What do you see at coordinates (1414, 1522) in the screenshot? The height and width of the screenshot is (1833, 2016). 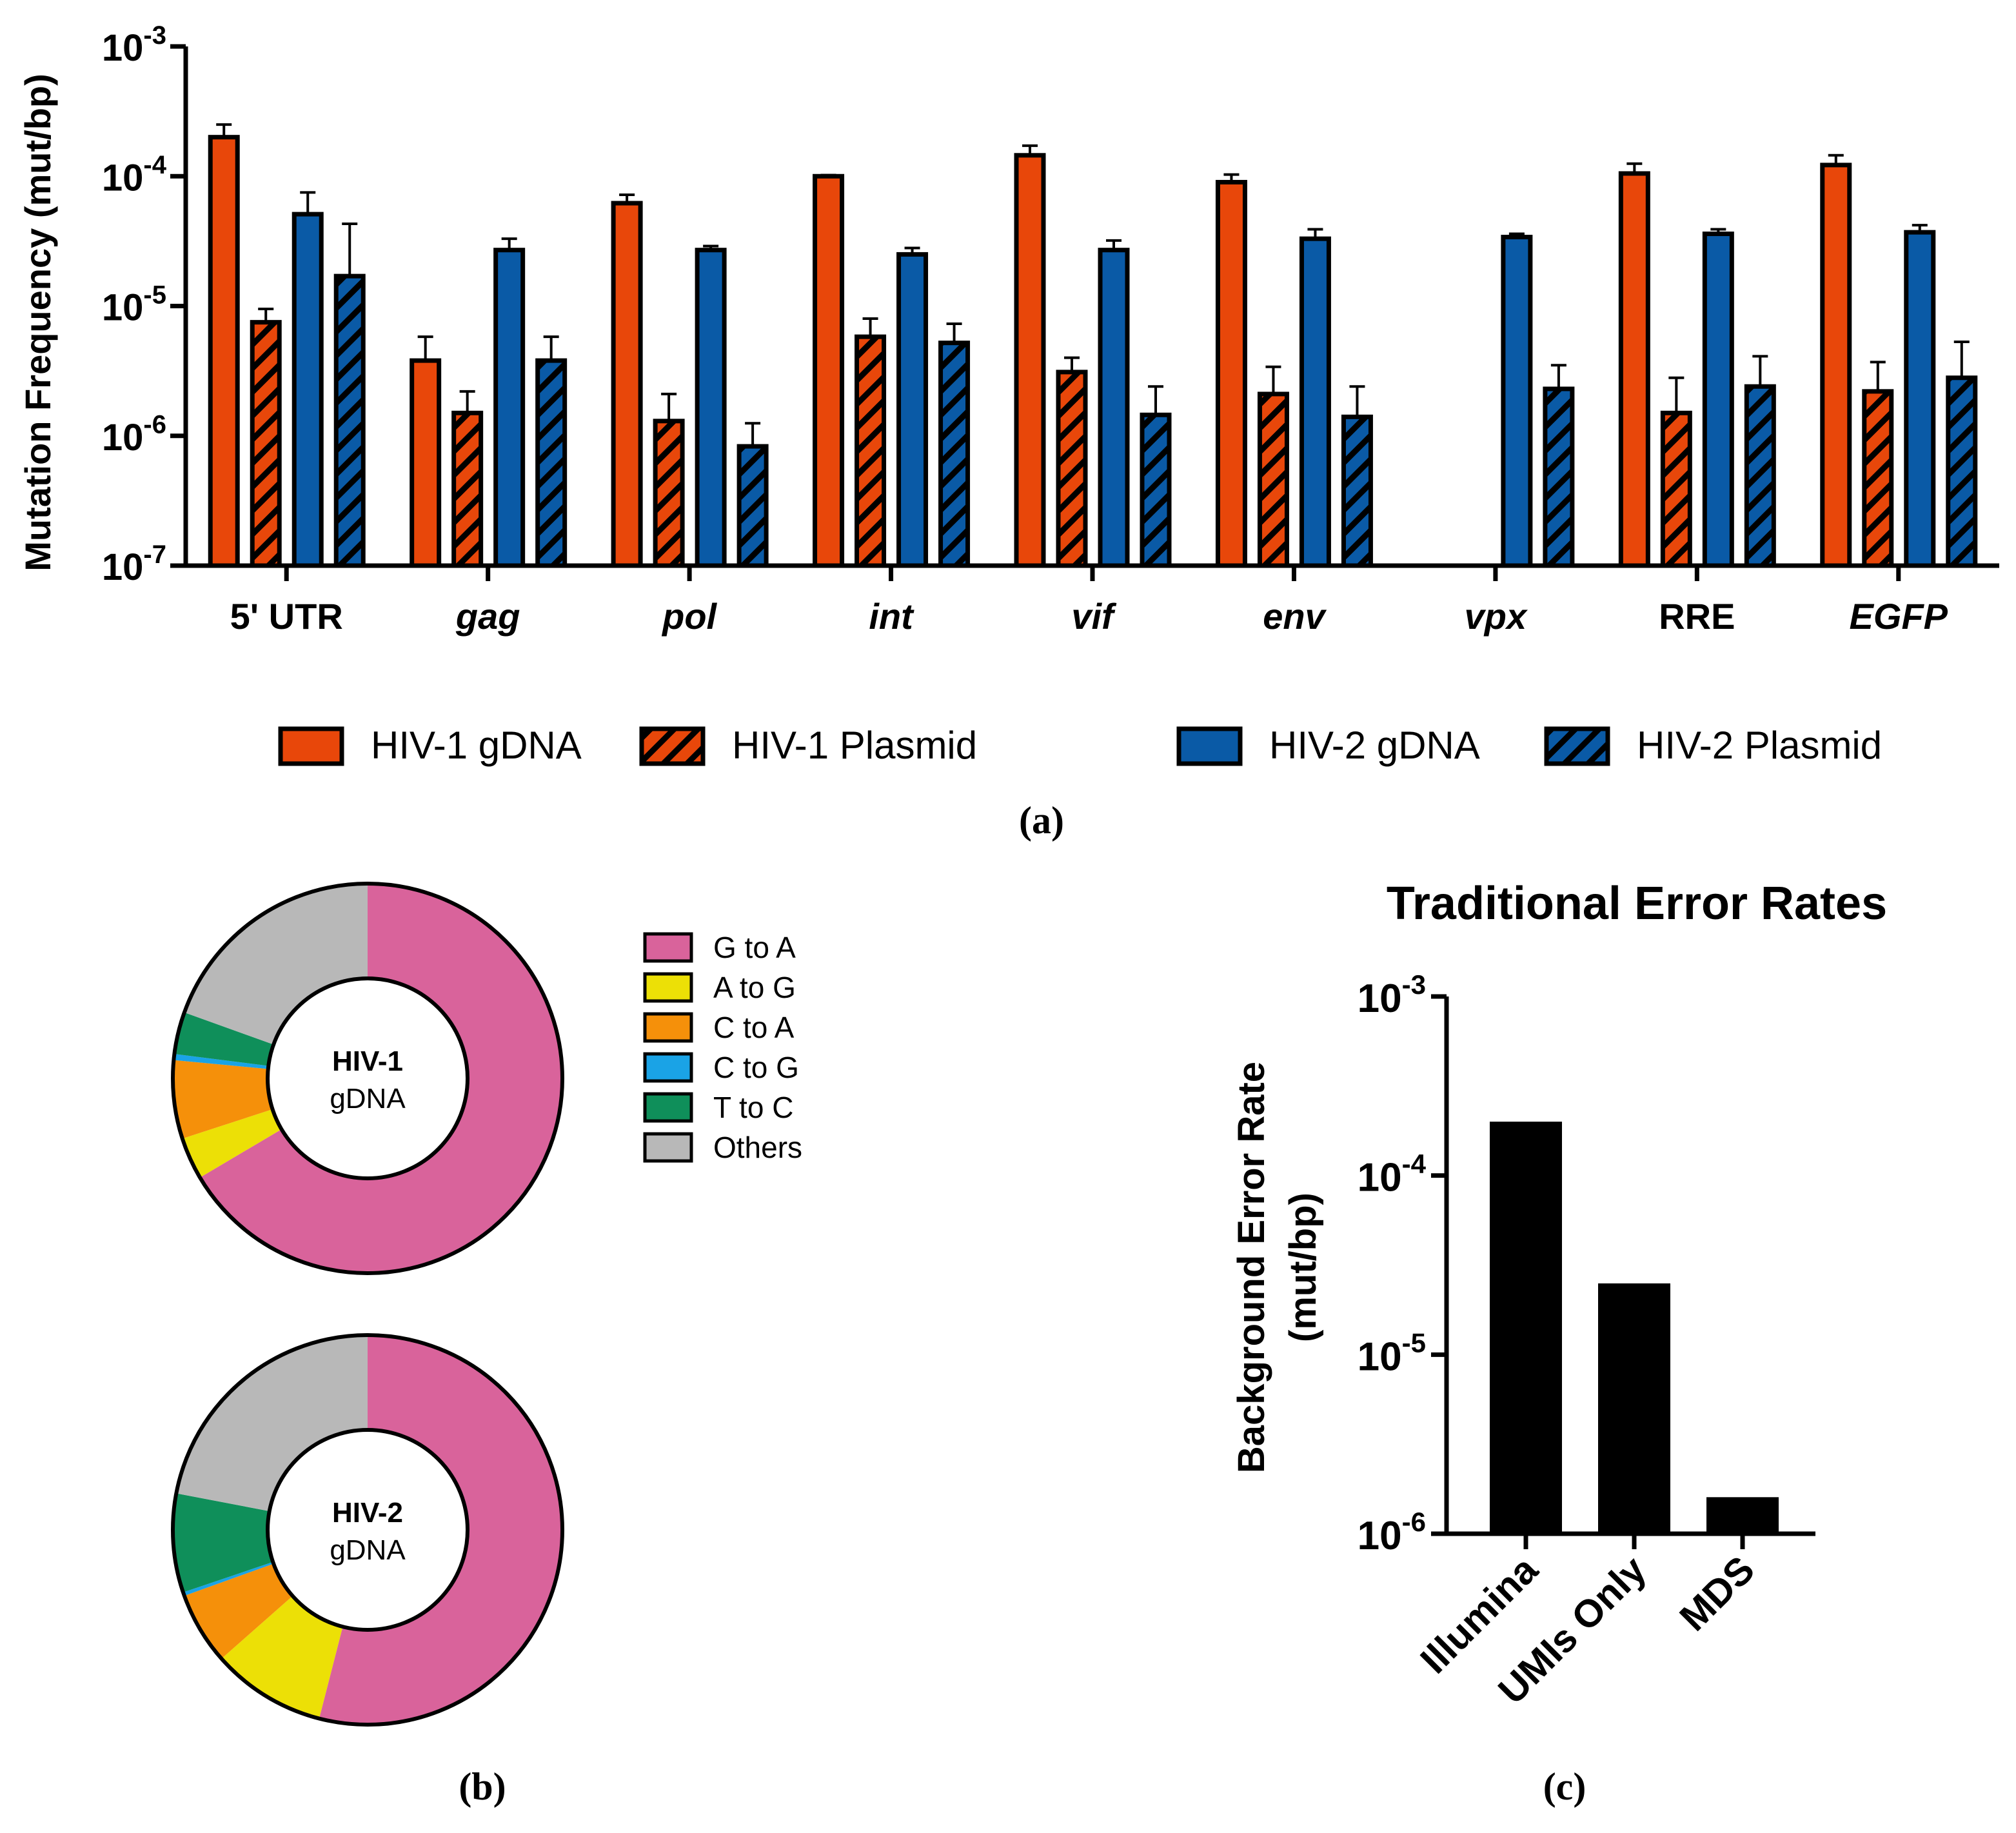 I see `panel-c-y-tick-exponent: -6` at bounding box center [1414, 1522].